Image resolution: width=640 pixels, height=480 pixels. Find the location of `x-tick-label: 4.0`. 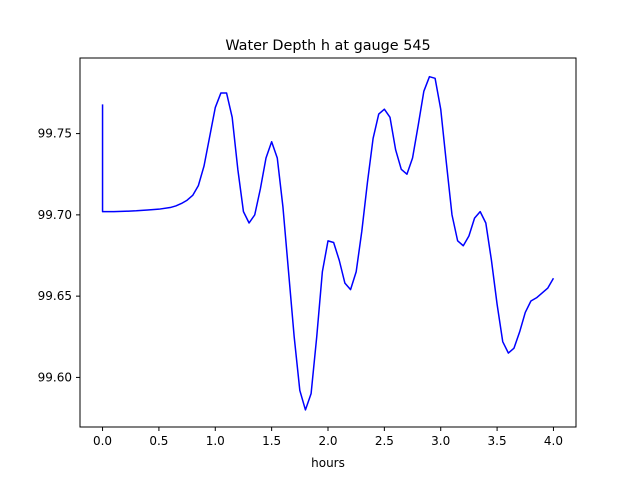

x-tick-label: 4.0 is located at coordinates (553, 441).